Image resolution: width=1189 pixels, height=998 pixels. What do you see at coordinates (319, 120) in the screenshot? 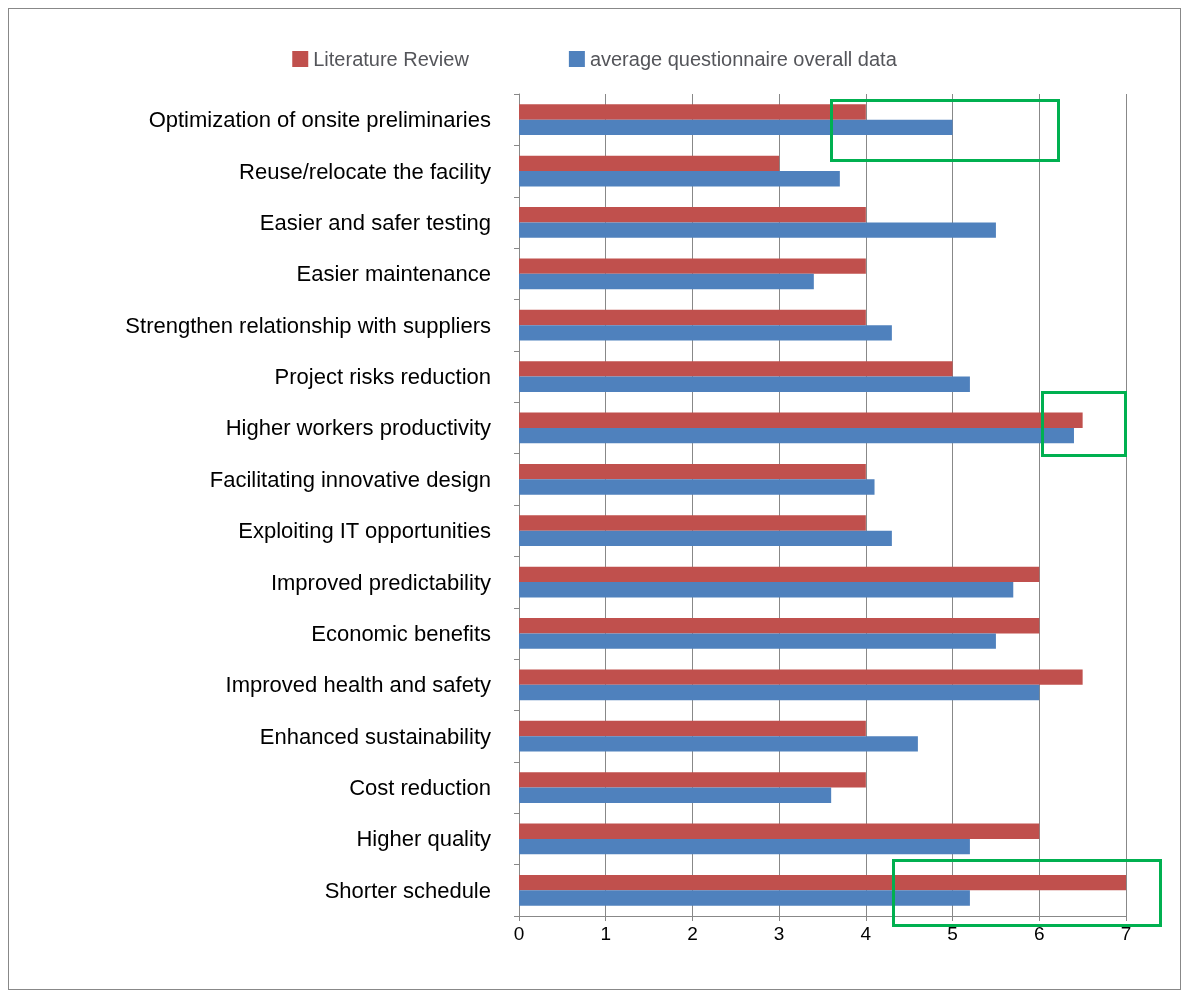
I see `y-tick-label: Optimization of onsite preliminaries` at bounding box center [319, 120].